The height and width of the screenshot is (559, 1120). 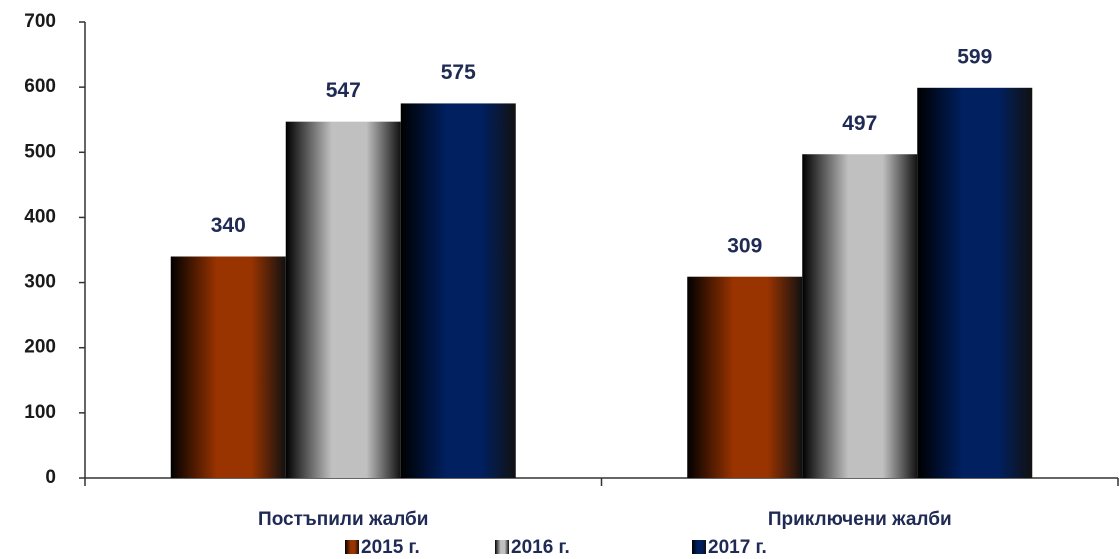 What do you see at coordinates (343, 519) in the screenshot?
I see `x-tick-label: Постъпили жалби` at bounding box center [343, 519].